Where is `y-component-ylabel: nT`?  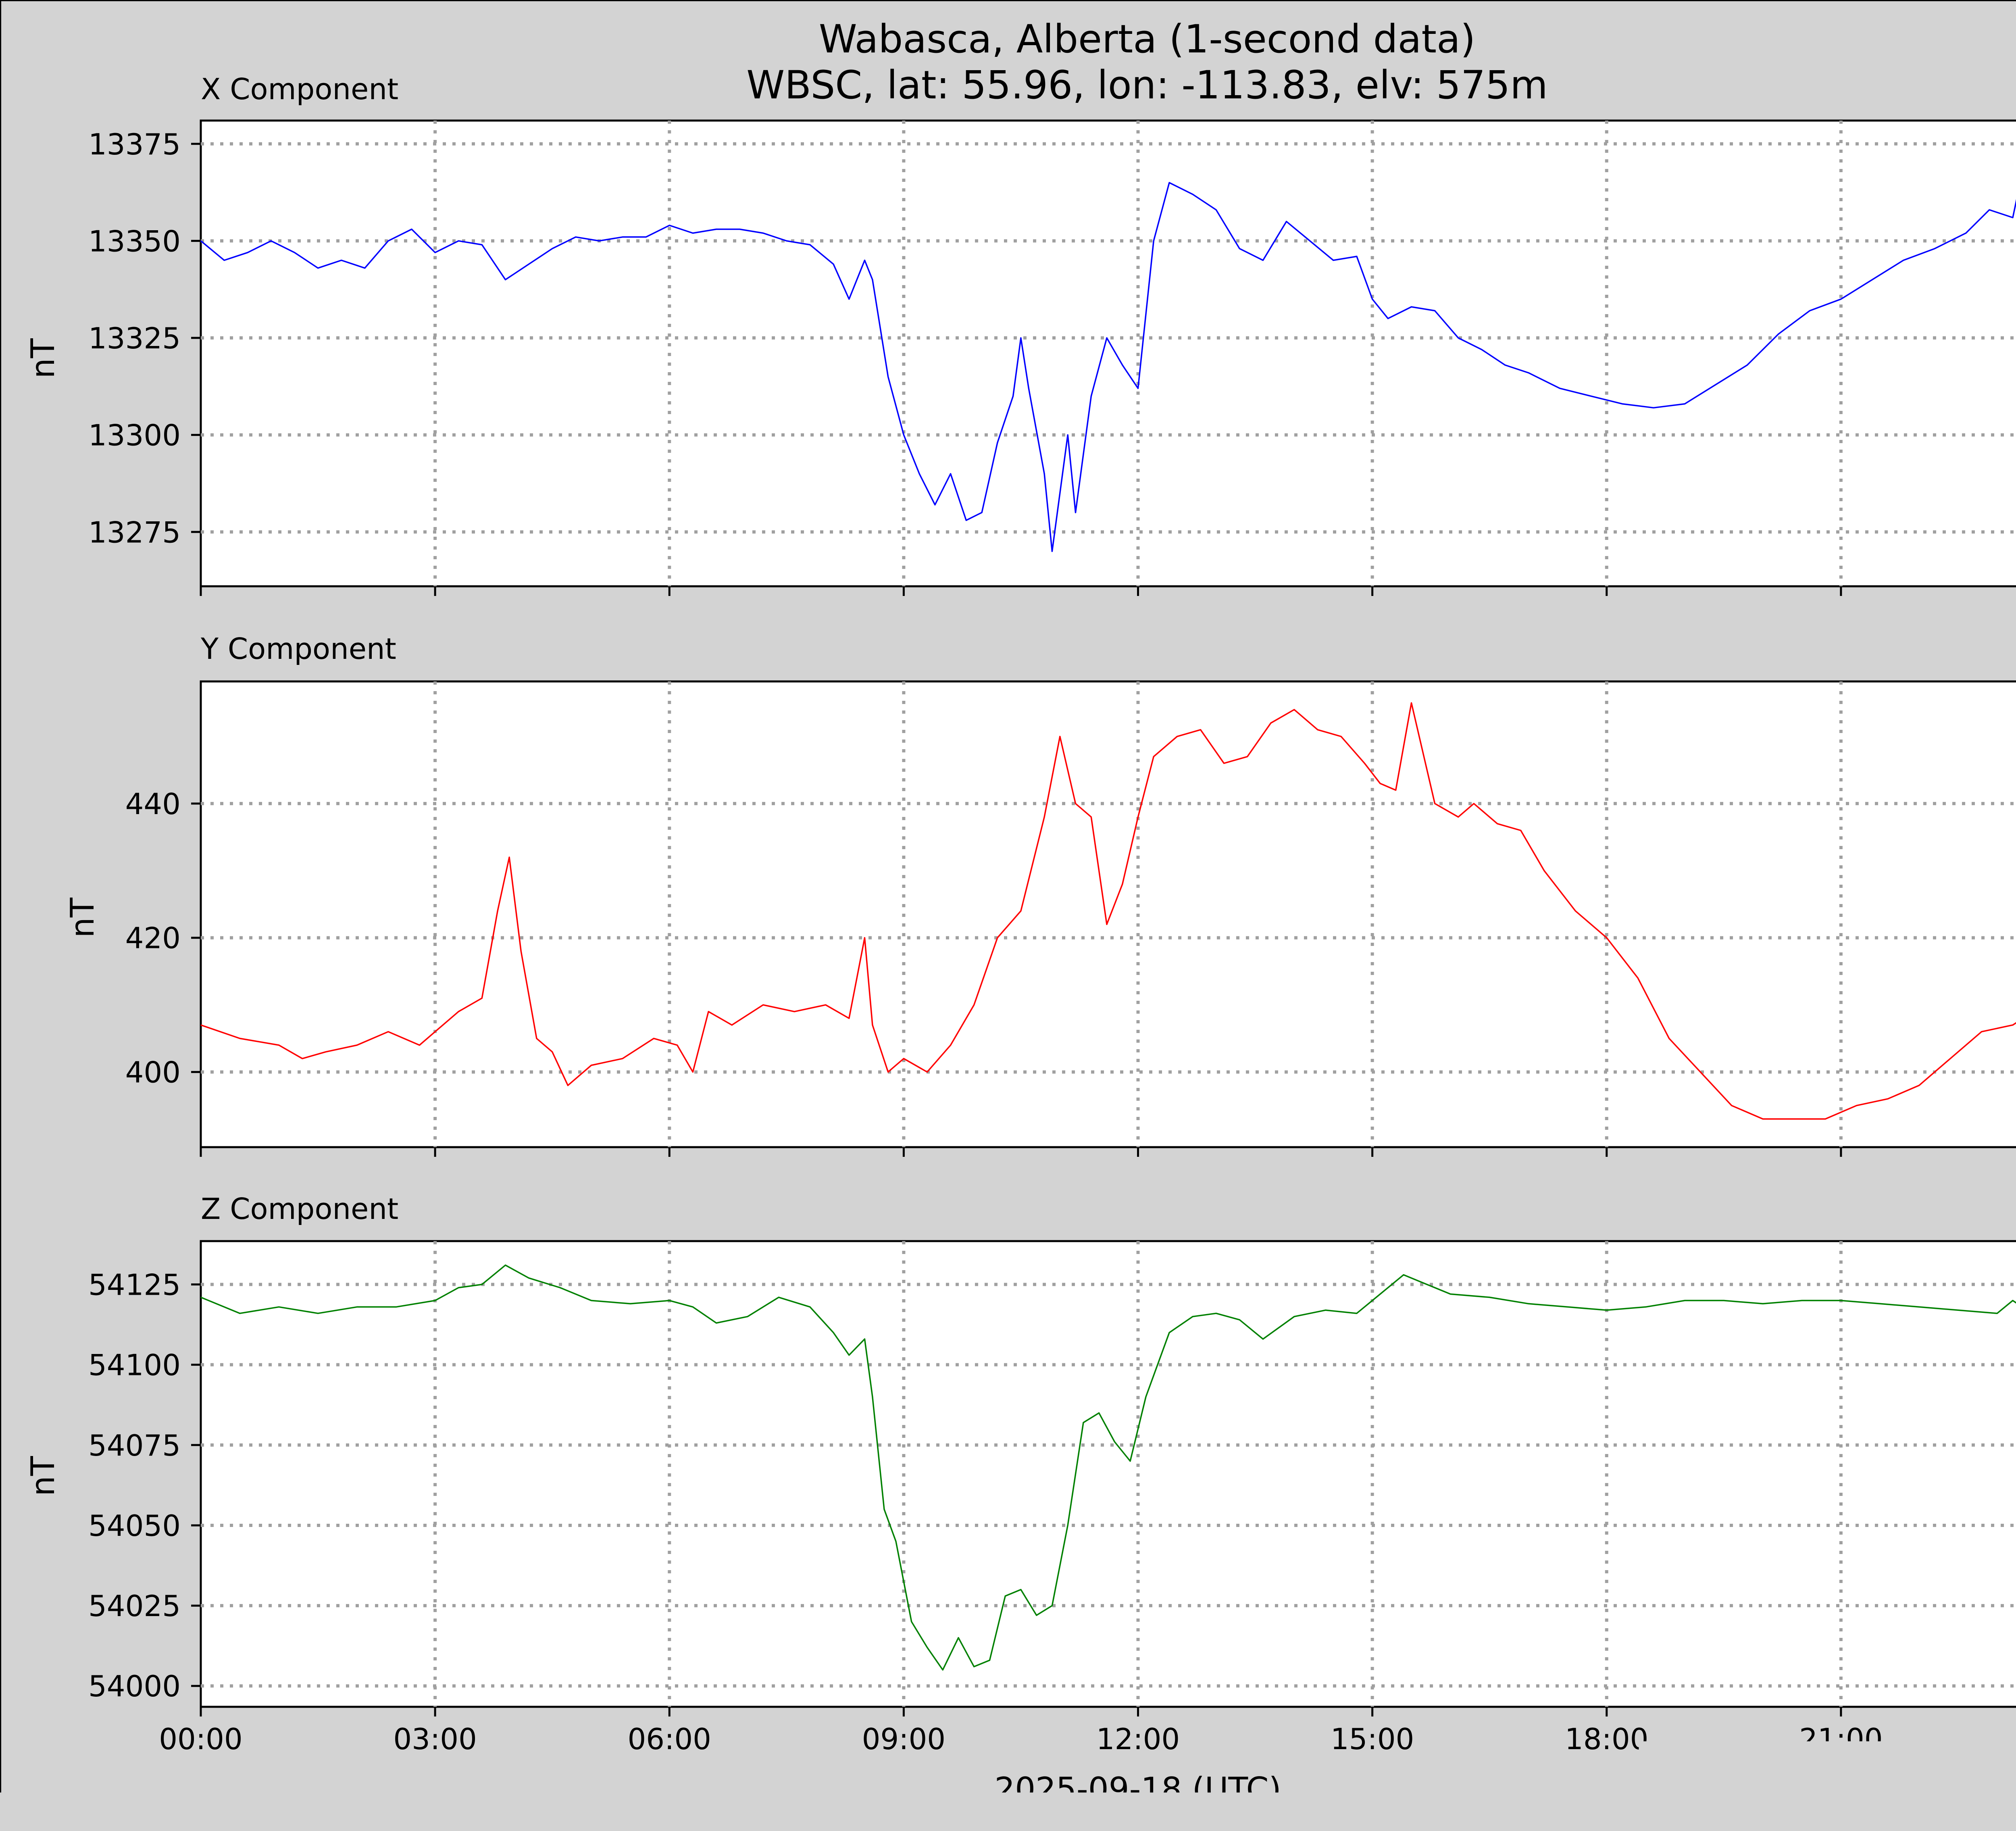 y-component-ylabel: nT is located at coordinates (82, 917).